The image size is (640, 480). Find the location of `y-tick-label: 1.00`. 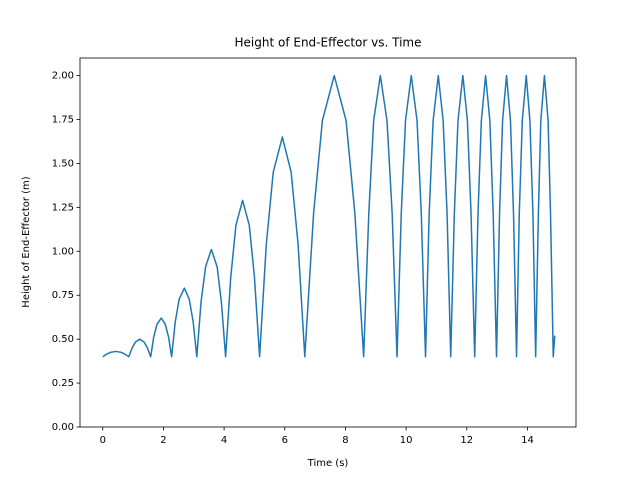

y-tick-label: 1.00 is located at coordinates (63, 251).